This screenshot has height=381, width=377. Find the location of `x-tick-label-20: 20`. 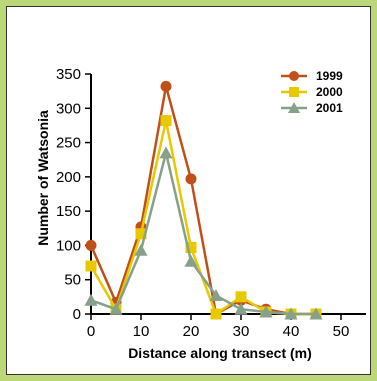

x-tick-label-20: 20 is located at coordinates (191, 331).